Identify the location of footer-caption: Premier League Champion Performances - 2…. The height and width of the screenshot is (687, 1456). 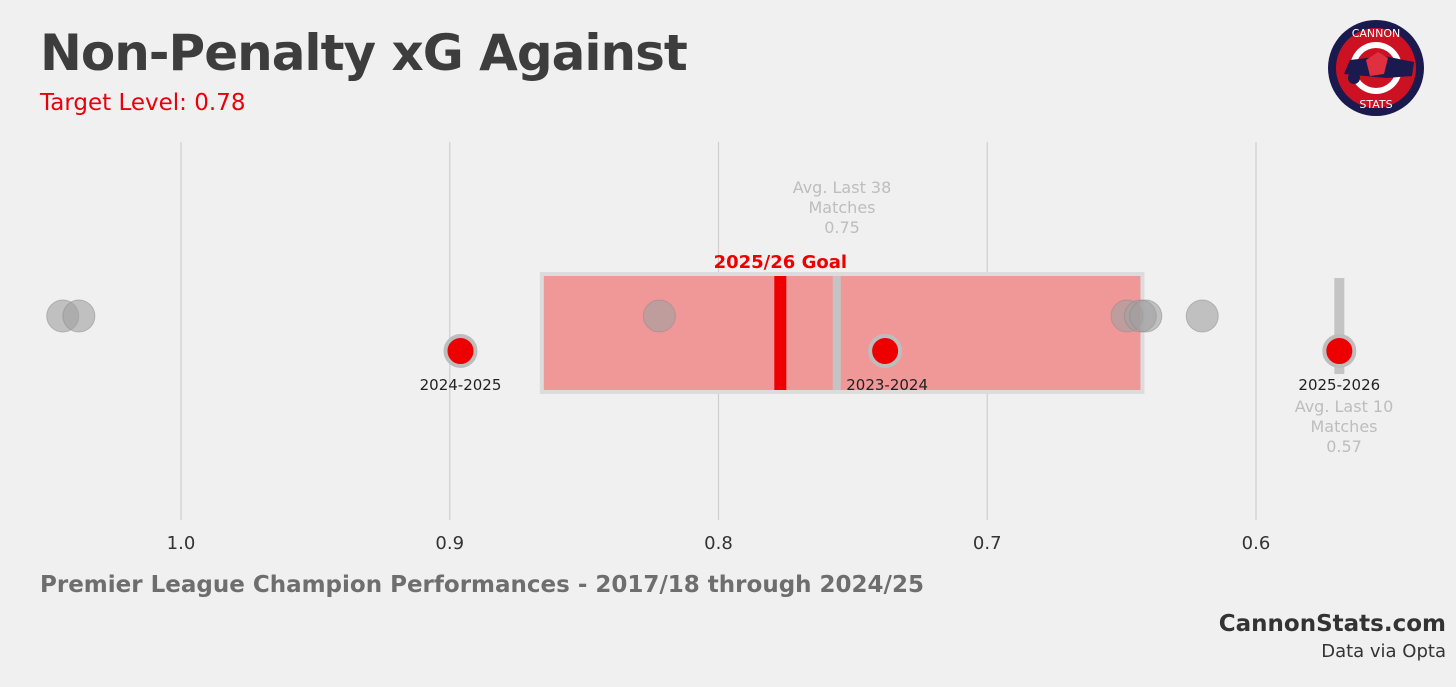
(482, 585).